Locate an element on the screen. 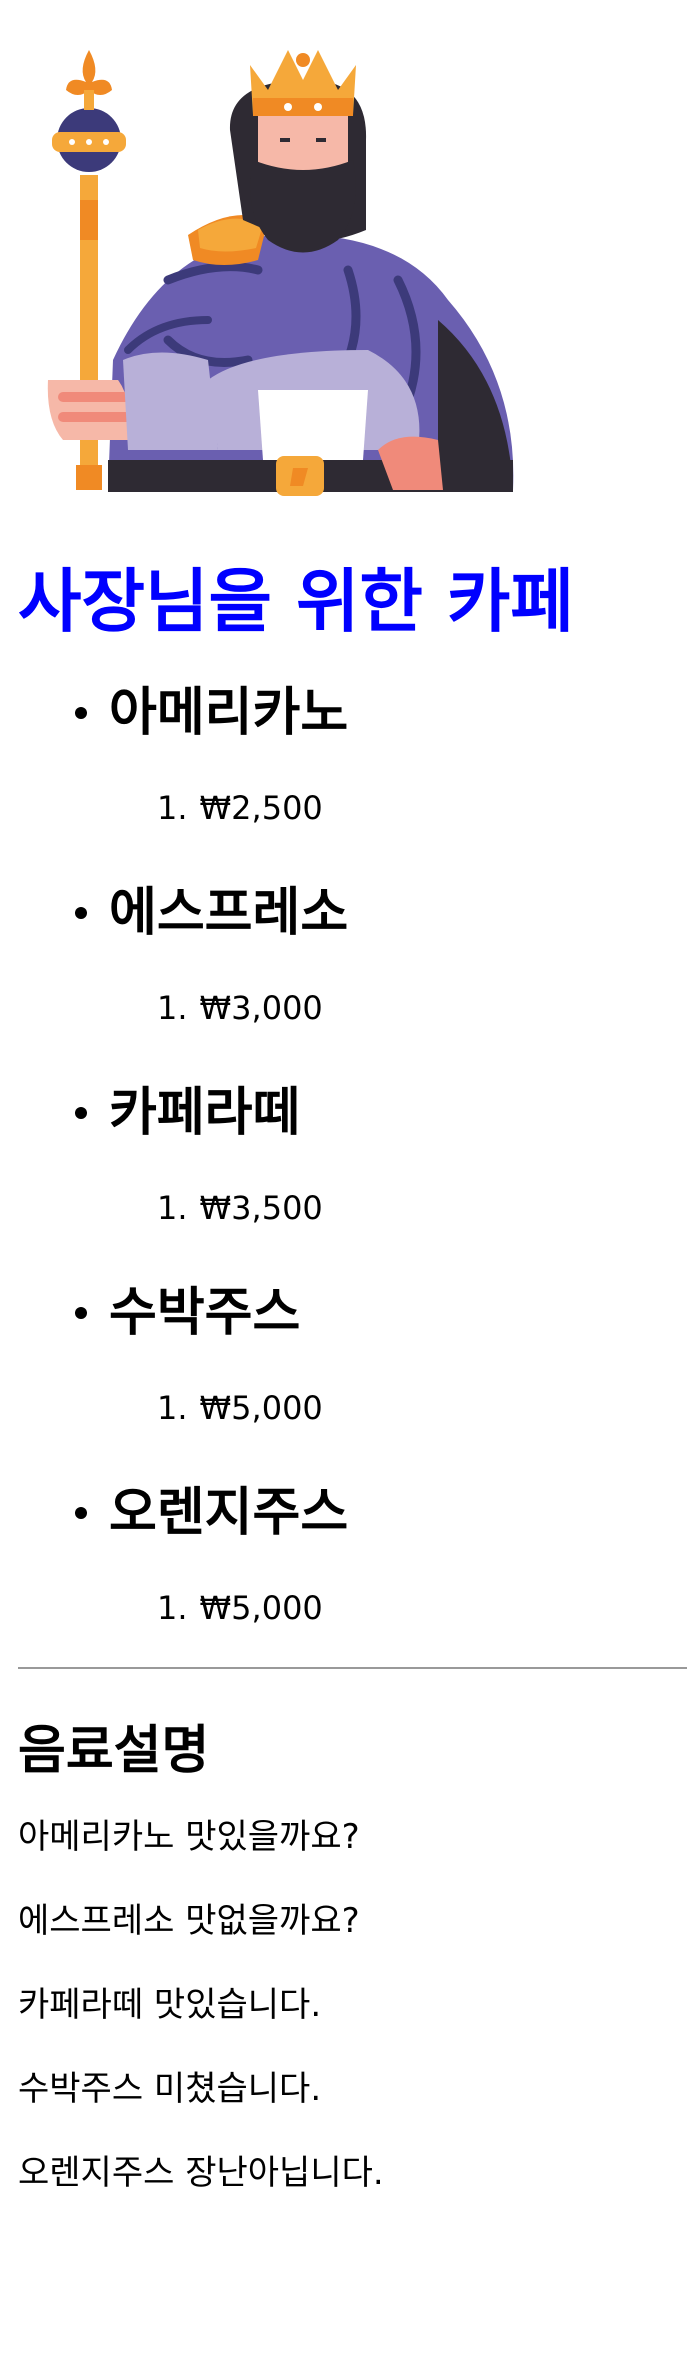 The width and height of the screenshot is (687, 2361). menu-item-name: 수박주스 is located at coordinates (205, 1313).